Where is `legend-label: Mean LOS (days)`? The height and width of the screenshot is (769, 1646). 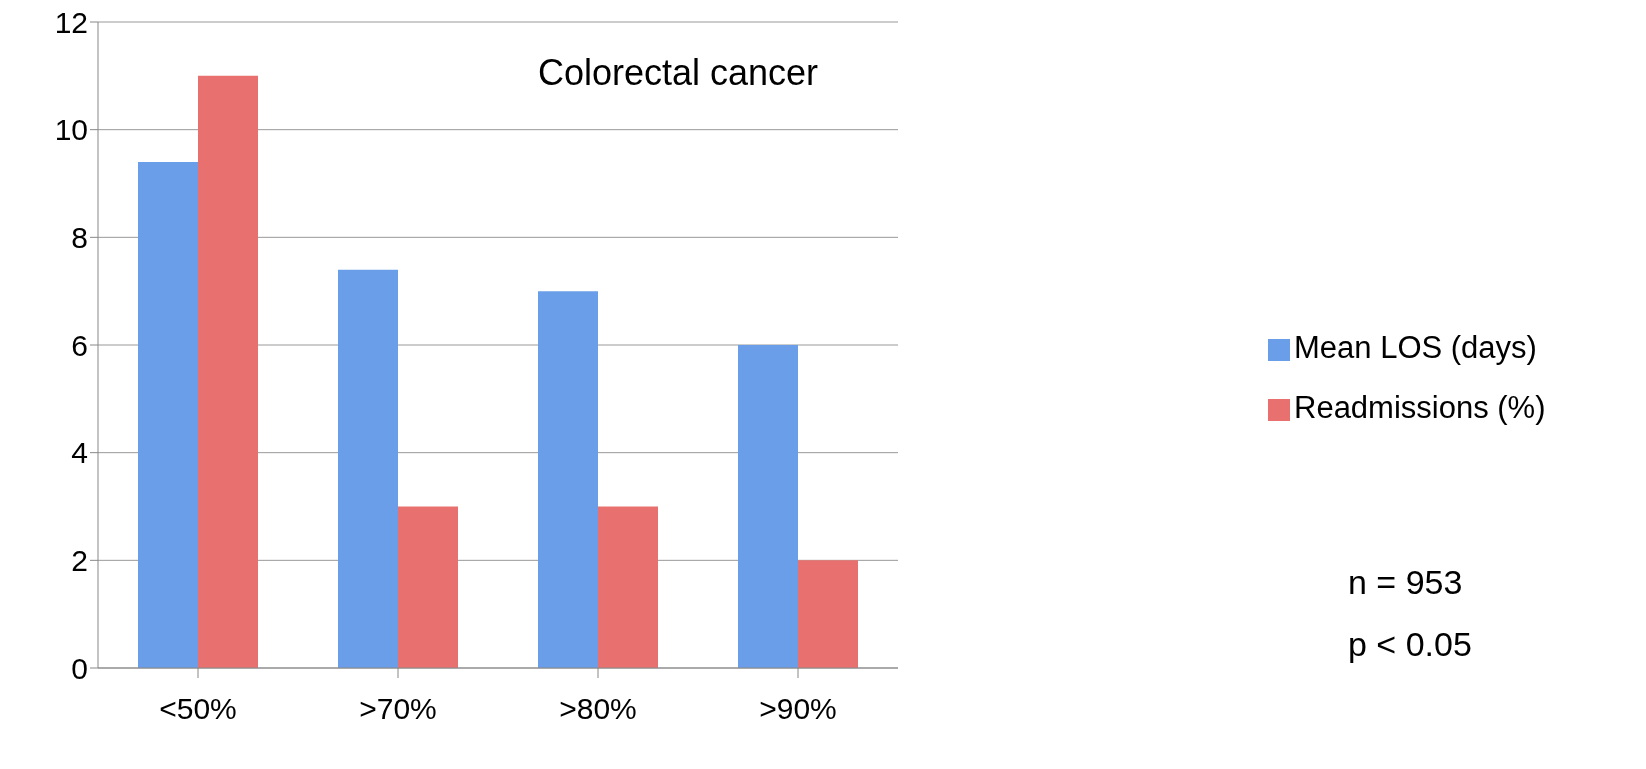 legend-label: Mean LOS (days) is located at coordinates (1415, 347).